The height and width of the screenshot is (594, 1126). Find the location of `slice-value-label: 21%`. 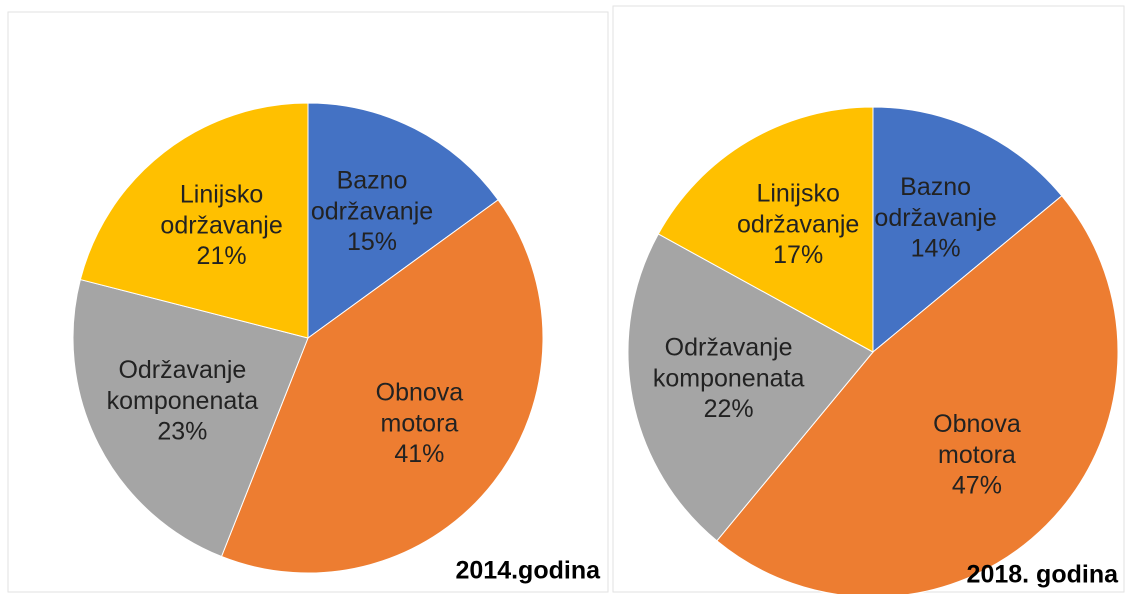

slice-value-label: 21% is located at coordinates (222, 256).